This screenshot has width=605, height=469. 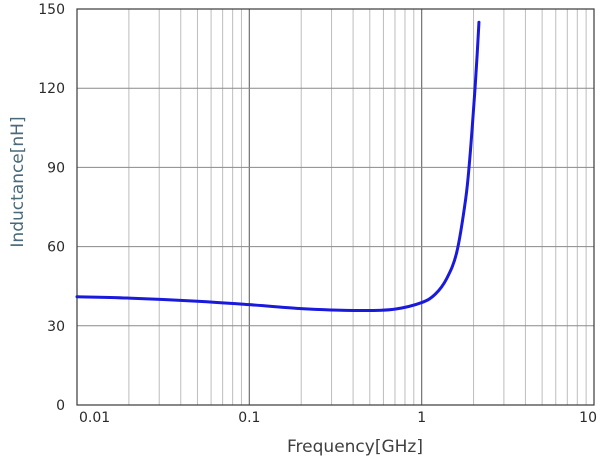 I want to click on x-tick-label: 1, so click(x=421, y=418).